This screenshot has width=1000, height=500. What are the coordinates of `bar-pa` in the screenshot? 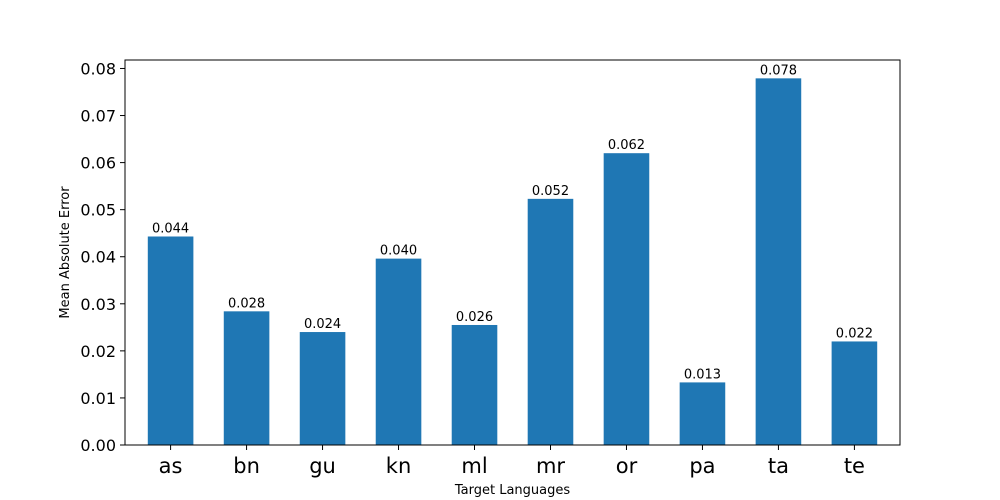 It's located at (702, 413).